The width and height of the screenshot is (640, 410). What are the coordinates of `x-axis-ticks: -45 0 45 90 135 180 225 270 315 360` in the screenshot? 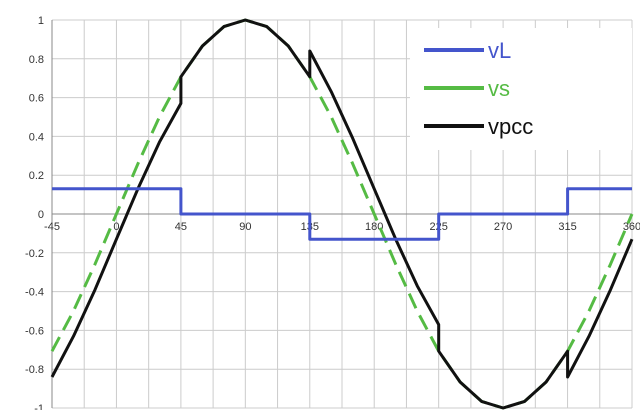 It's located at (342, 227).